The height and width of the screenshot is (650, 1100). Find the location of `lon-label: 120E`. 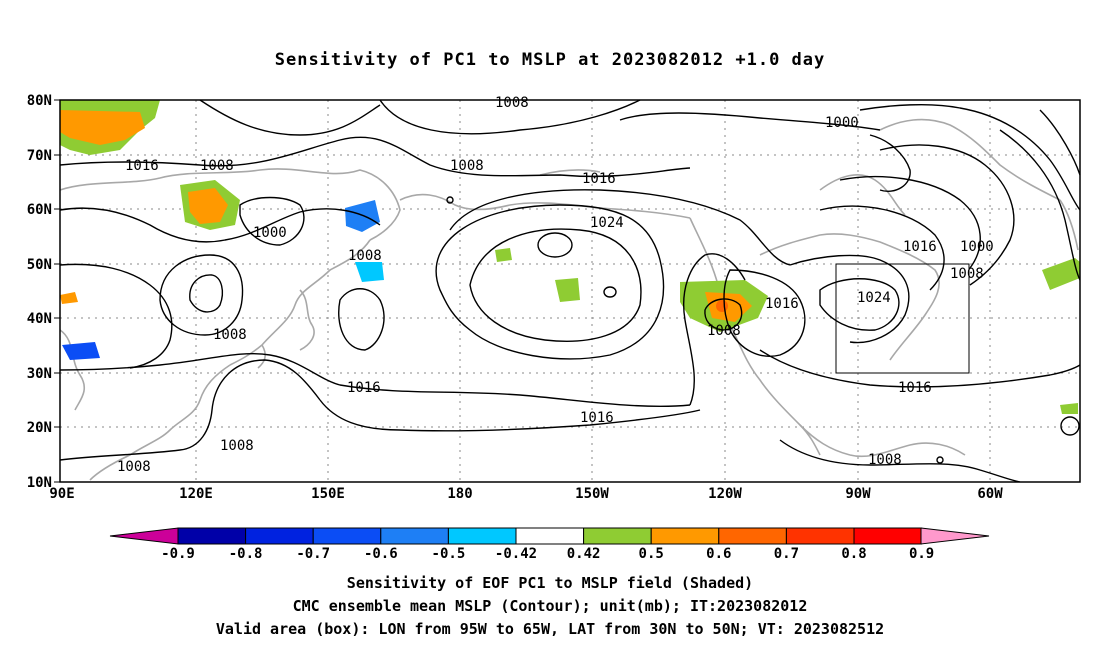

lon-label: 120E is located at coordinates (196, 494).